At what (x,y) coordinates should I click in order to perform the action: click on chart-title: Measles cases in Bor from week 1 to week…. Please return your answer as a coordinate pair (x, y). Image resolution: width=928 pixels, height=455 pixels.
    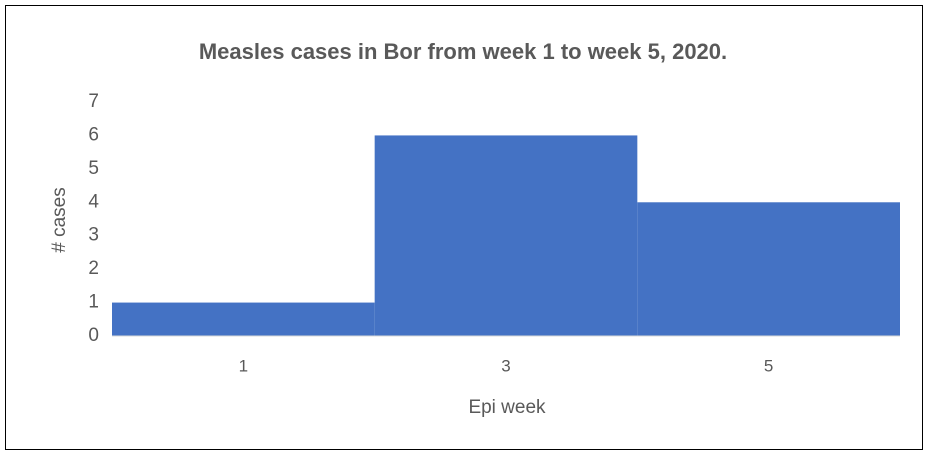
    Looking at the image, I should click on (463, 51).